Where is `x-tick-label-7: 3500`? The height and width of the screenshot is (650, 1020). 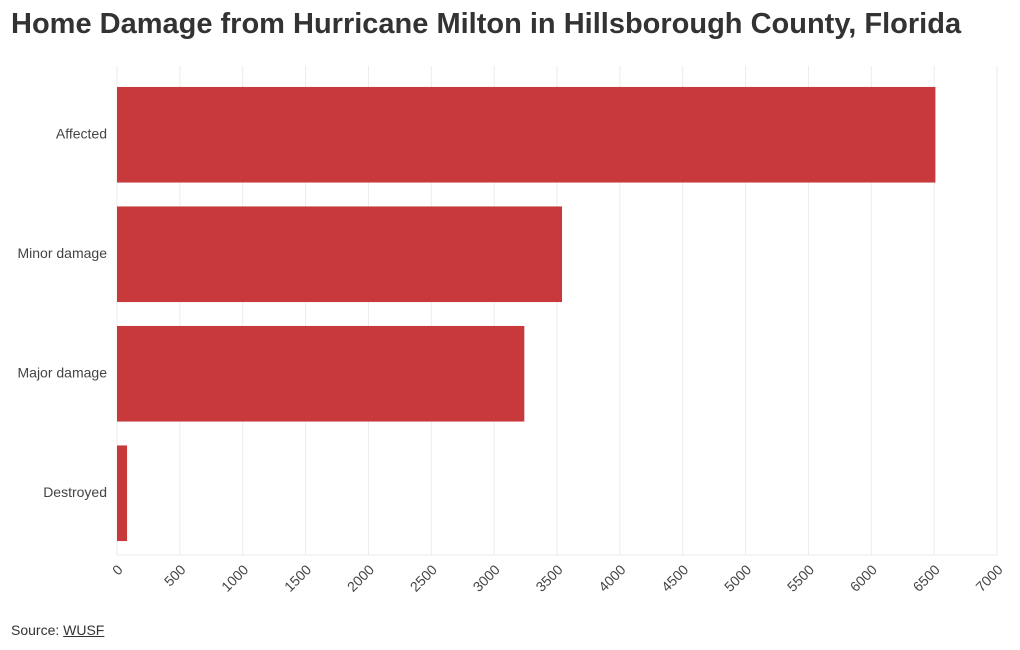 x-tick-label-7: 3500 is located at coordinates (548, 577).